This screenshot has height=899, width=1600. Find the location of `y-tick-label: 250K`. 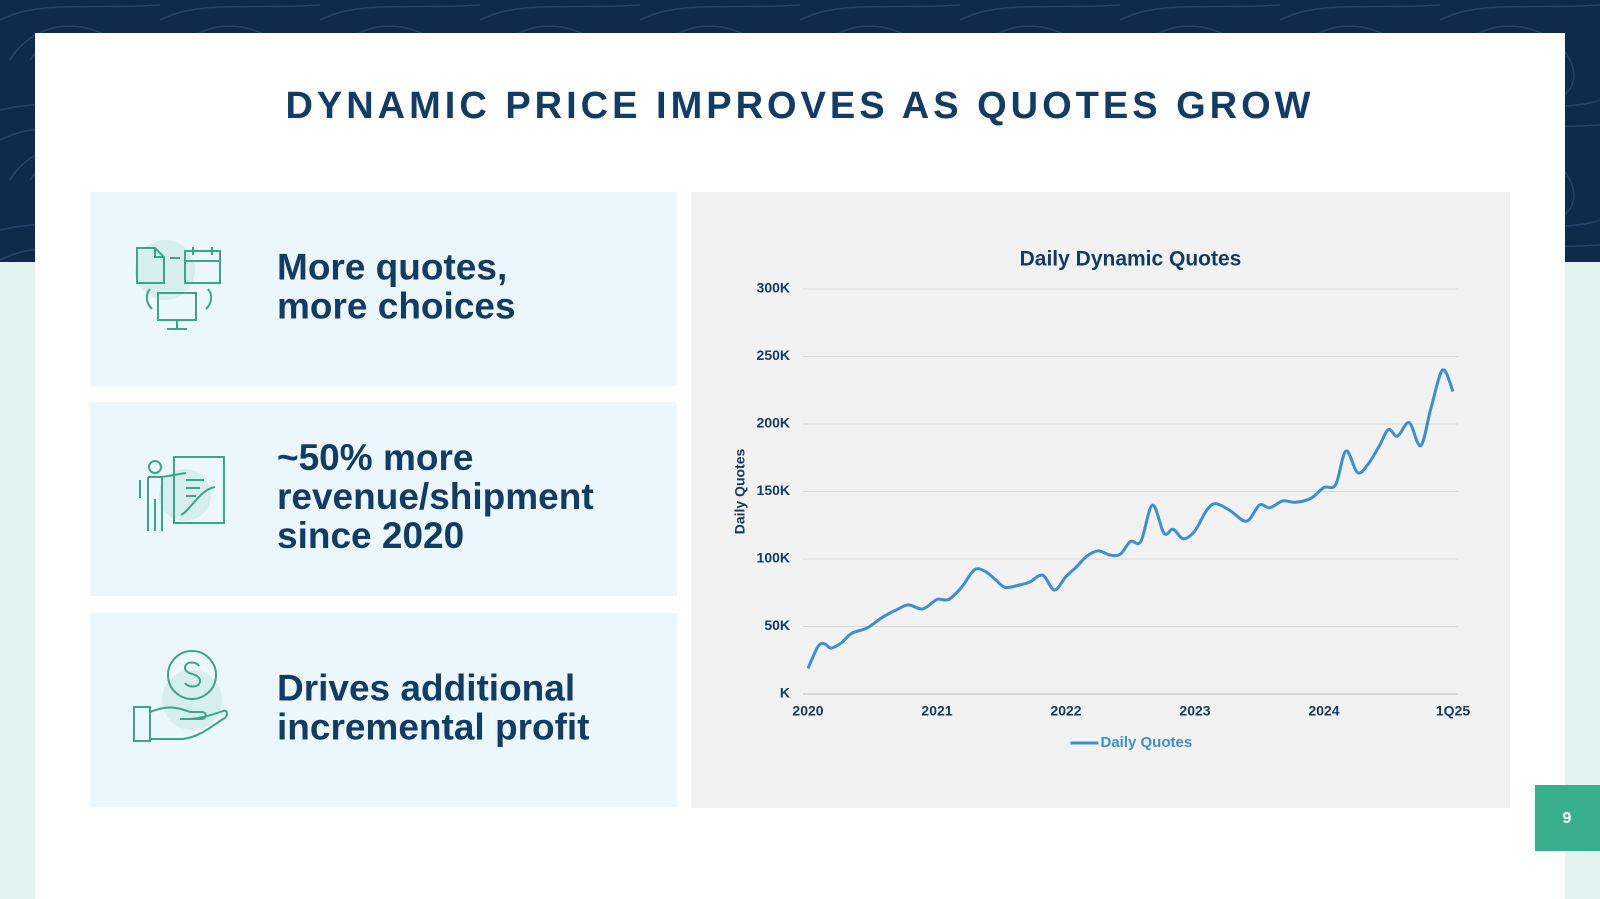

y-tick-label: 250K is located at coordinates (773, 355).